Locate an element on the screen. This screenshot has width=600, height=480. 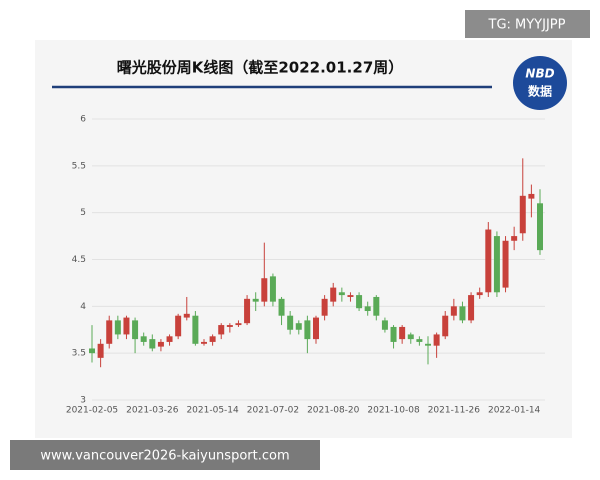
badge-line1: NBD is located at coordinates (539, 74).